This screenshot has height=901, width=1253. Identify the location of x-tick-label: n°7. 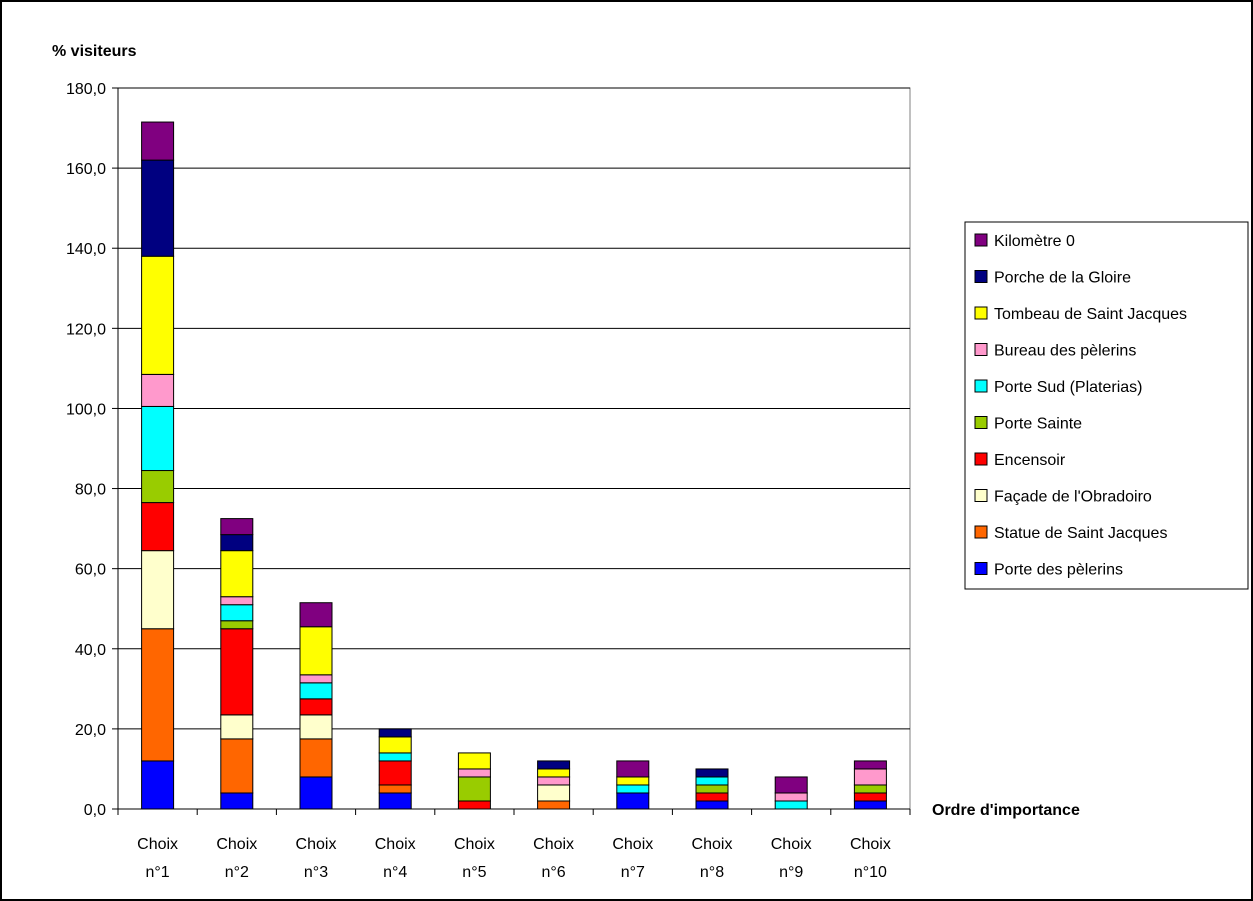
(633, 872).